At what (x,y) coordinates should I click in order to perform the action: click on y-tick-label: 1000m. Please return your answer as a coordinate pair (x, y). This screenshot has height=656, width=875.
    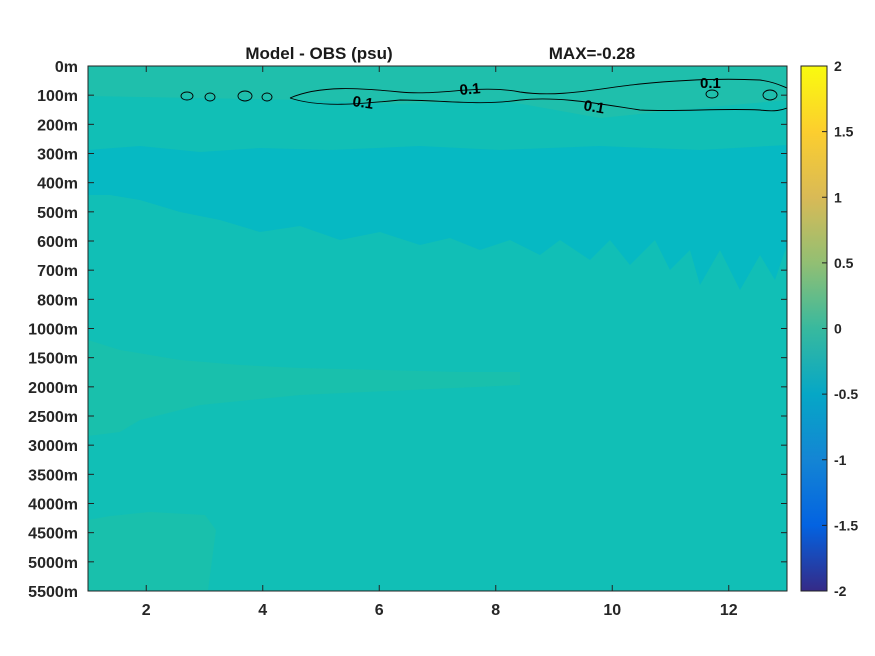
    Looking at the image, I should click on (53, 330).